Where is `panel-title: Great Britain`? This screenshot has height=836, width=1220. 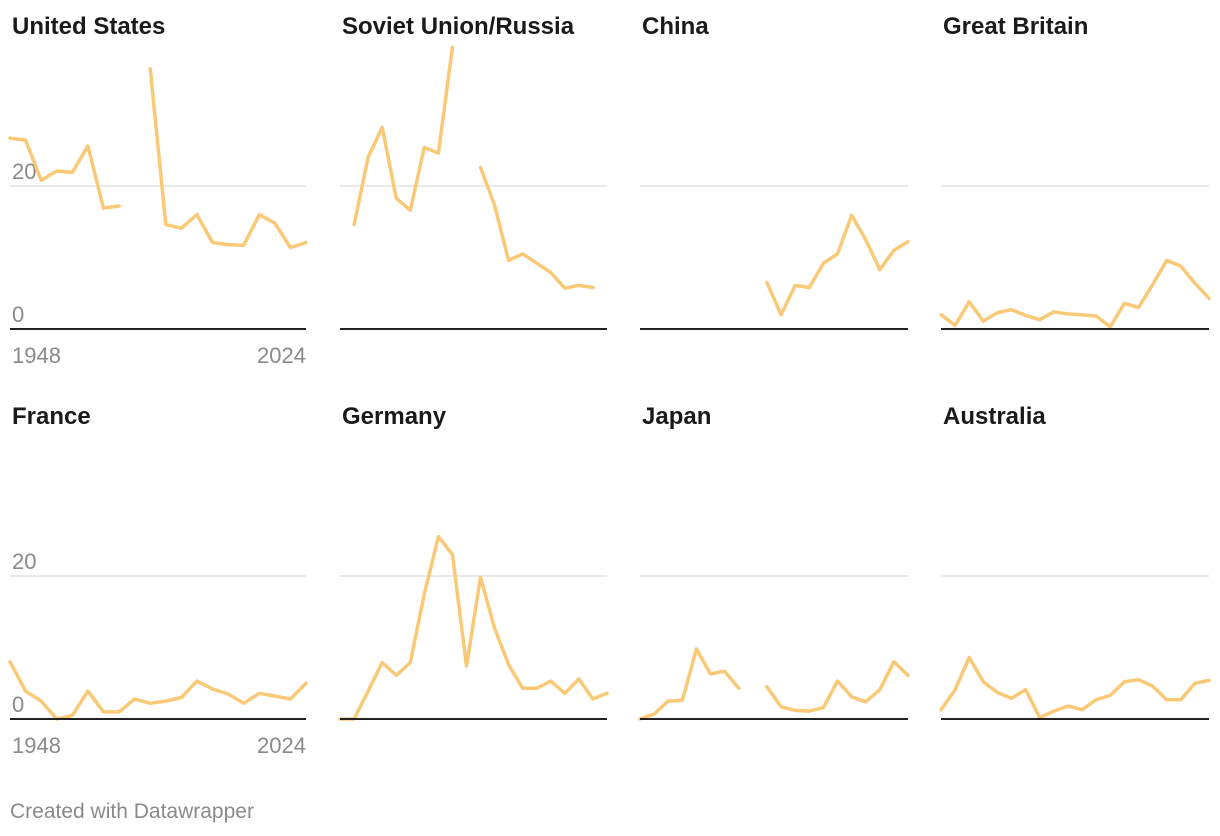 panel-title: Great Britain is located at coordinates (1015, 26).